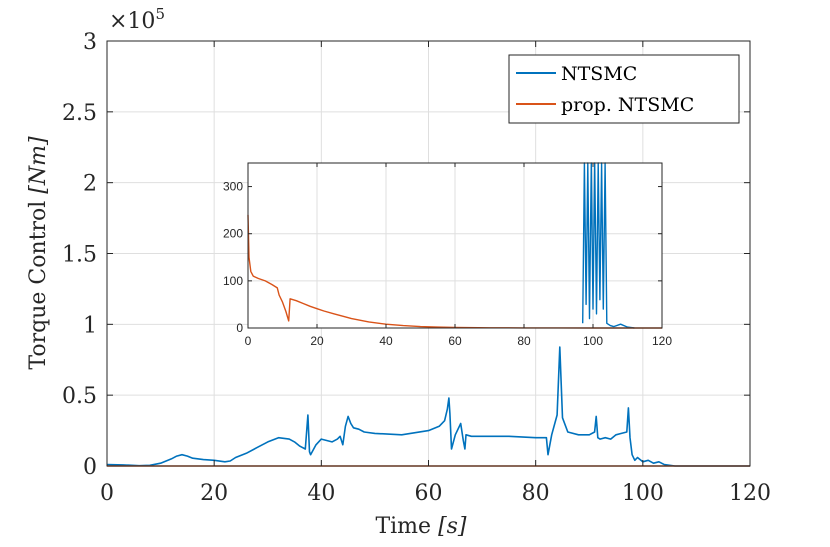  I want to click on y-multiplier: ×10⁵, so click(137, 19).